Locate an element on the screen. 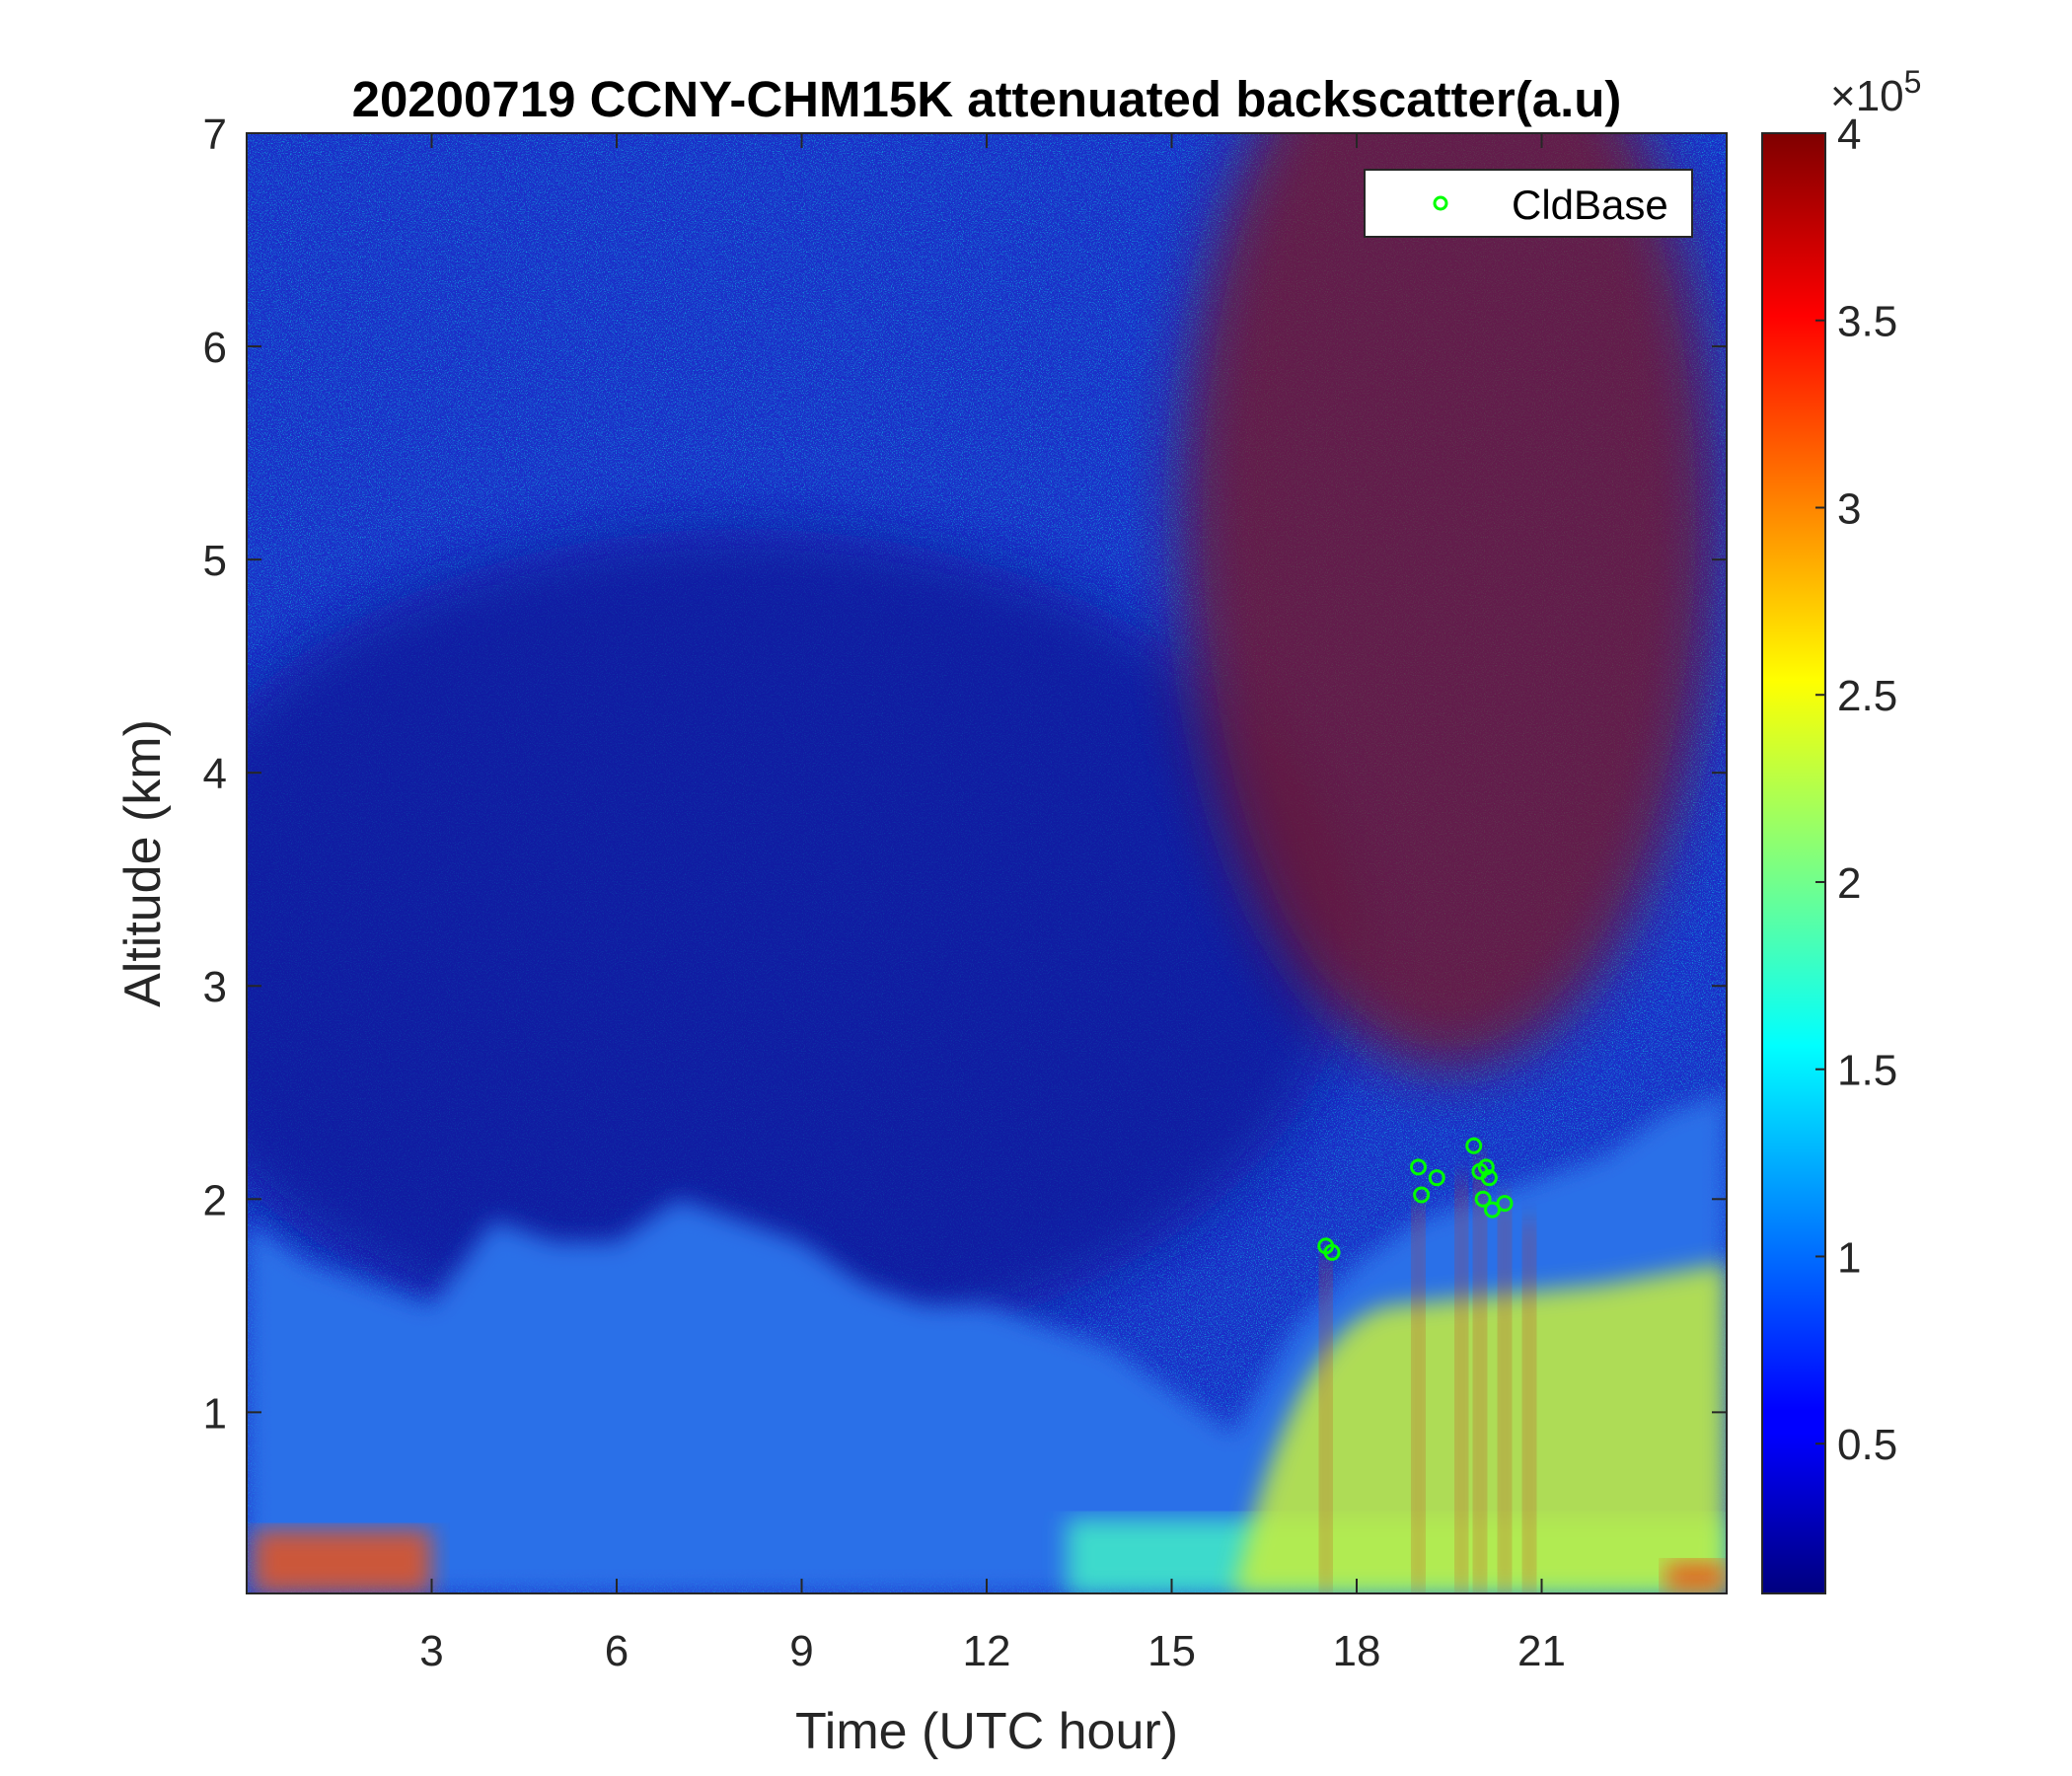  colorbar-tick-label: 2.5 is located at coordinates (1867, 696).